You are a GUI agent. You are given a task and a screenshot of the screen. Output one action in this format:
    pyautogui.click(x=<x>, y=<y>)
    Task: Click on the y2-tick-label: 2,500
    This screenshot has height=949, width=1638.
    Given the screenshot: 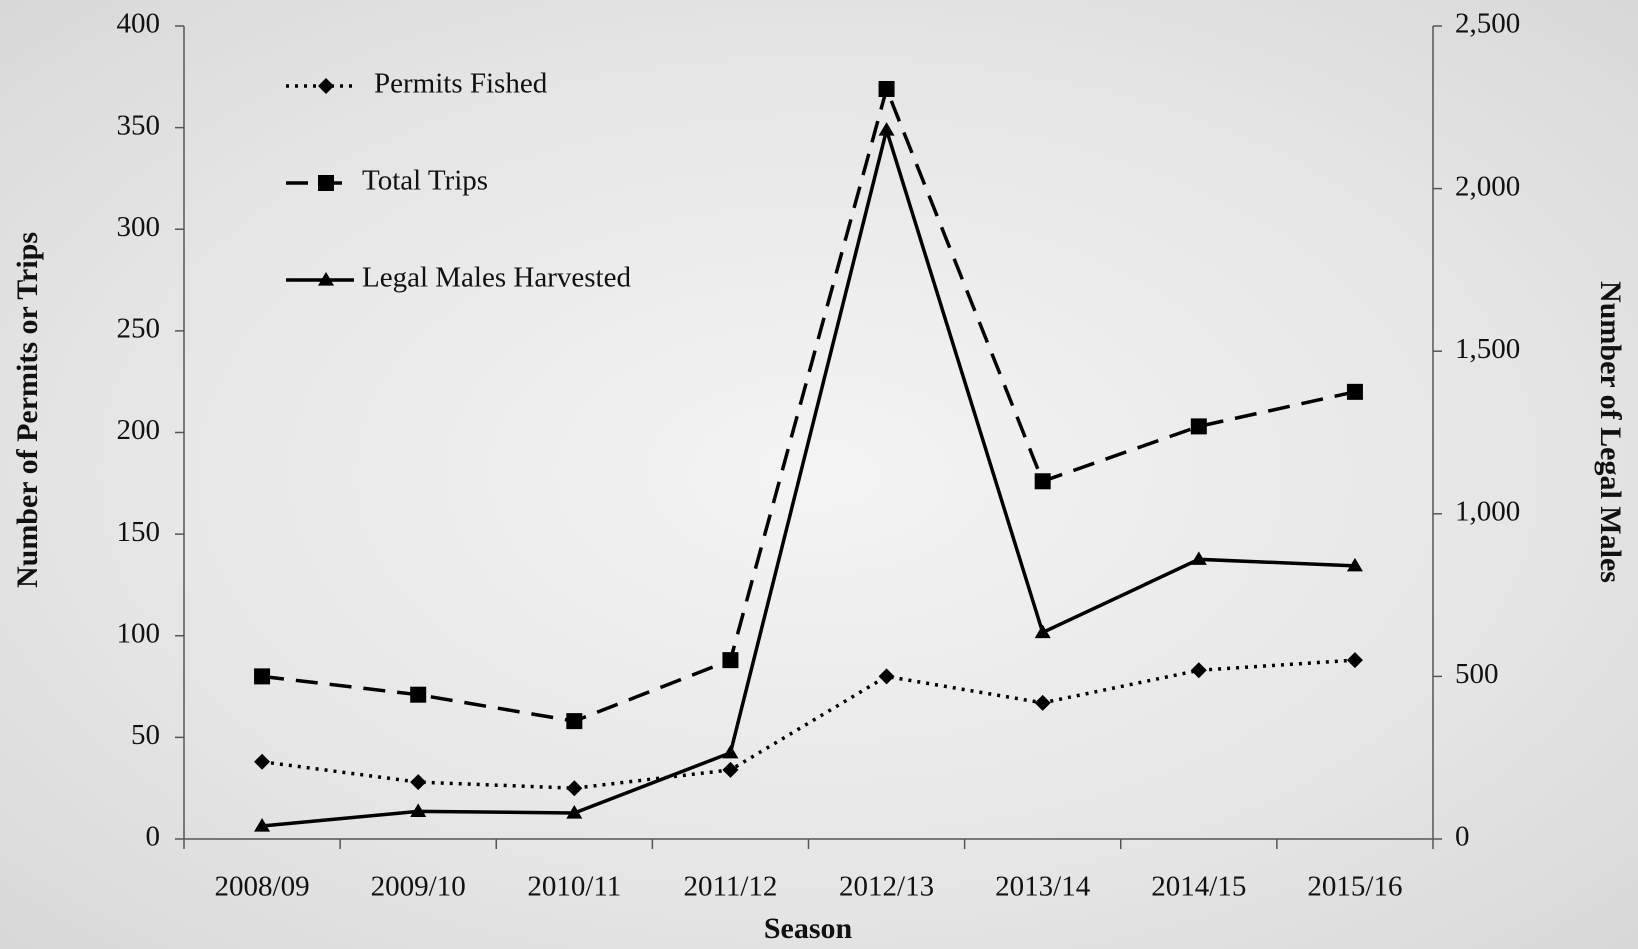 What is the action you would take?
    pyautogui.click(x=1487, y=24)
    